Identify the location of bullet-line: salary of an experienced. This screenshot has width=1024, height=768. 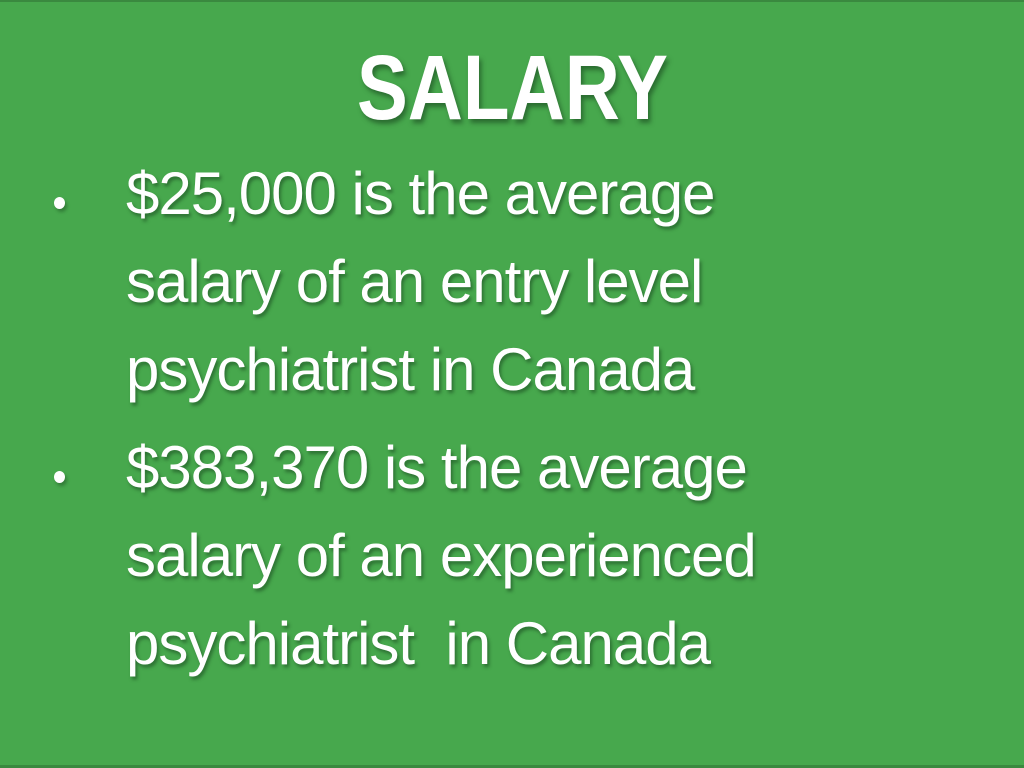
(441, 555).